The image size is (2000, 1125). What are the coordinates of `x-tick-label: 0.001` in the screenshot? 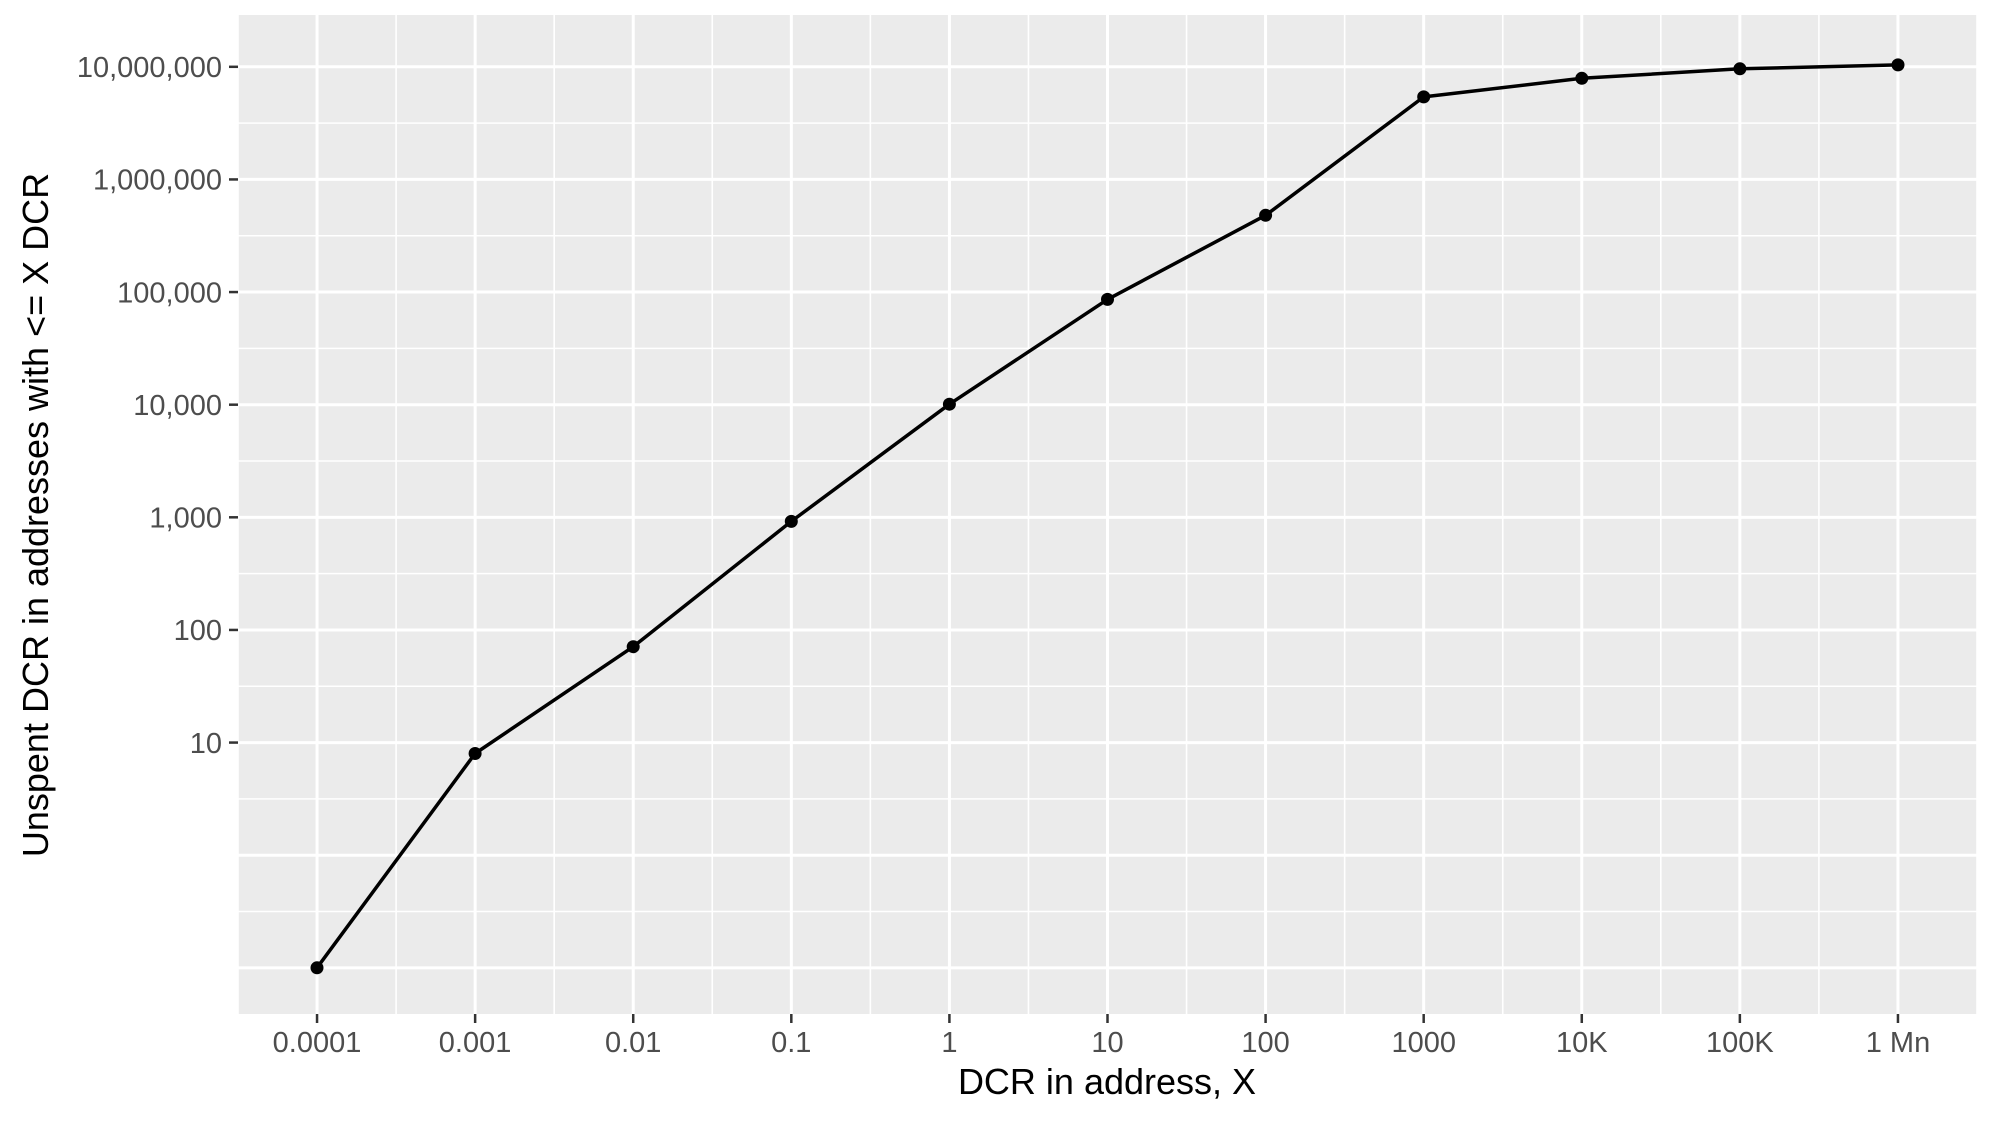 It's located at (475, 1043).